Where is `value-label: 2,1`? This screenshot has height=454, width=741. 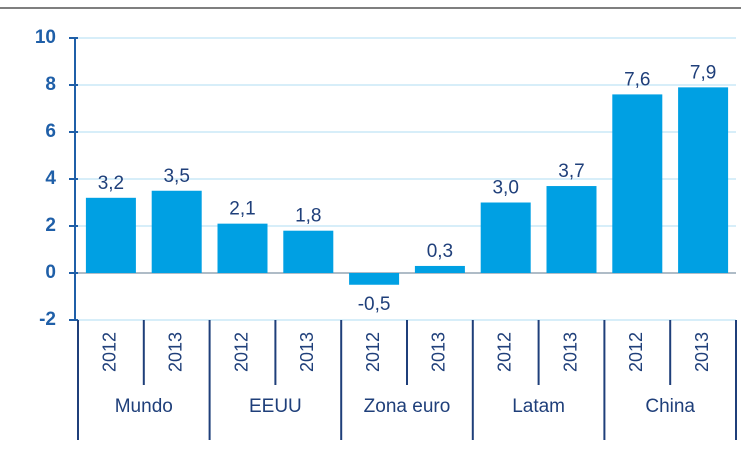 value-label: 2,1 is located at coordinates (242, 209).